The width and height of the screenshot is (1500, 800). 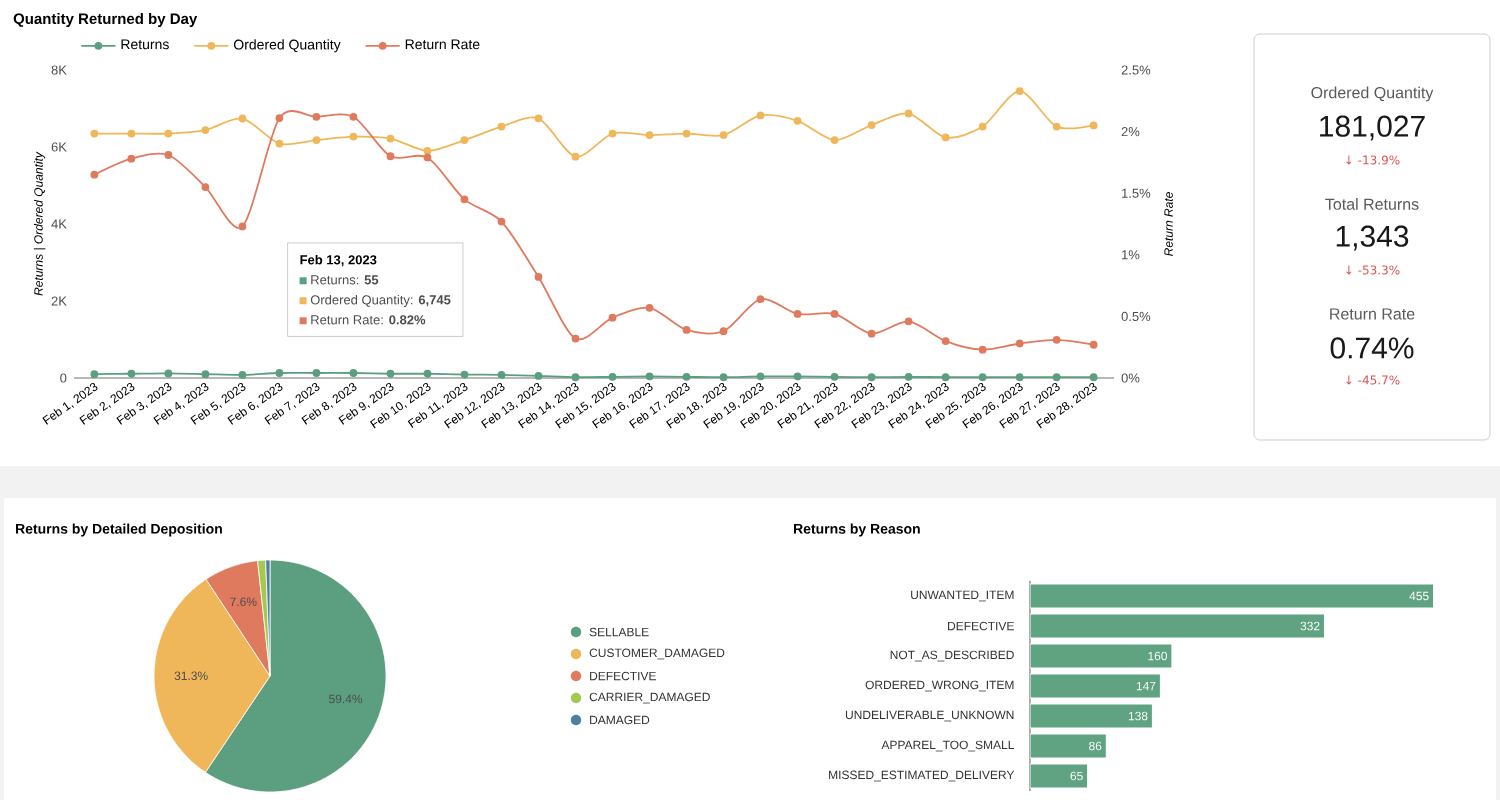 I want to click on text: 181,027, so click(x=1372, y=128).